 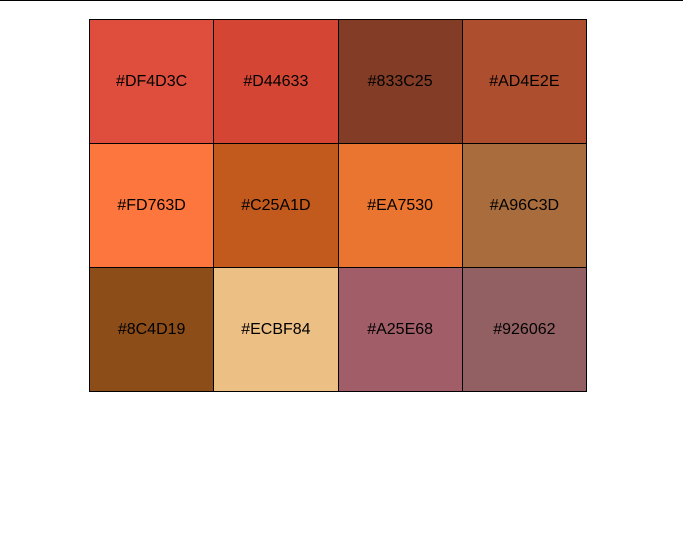 I want to click on color-swatch: #A25E68, so click(x=400, y=330).